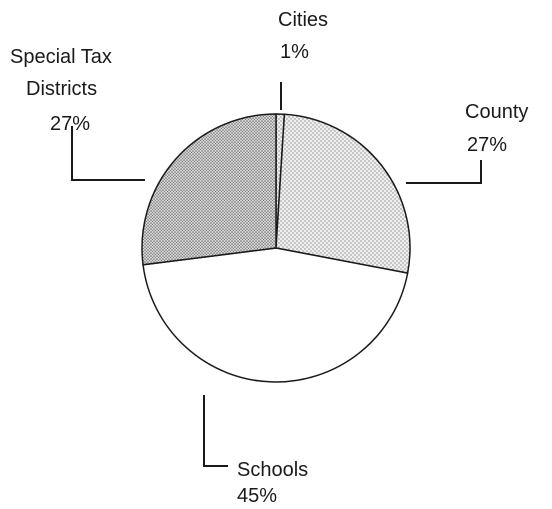  Describe the element at coordinates (272, 470) in the screenshot. I see `schools-label: Schools` at that location.